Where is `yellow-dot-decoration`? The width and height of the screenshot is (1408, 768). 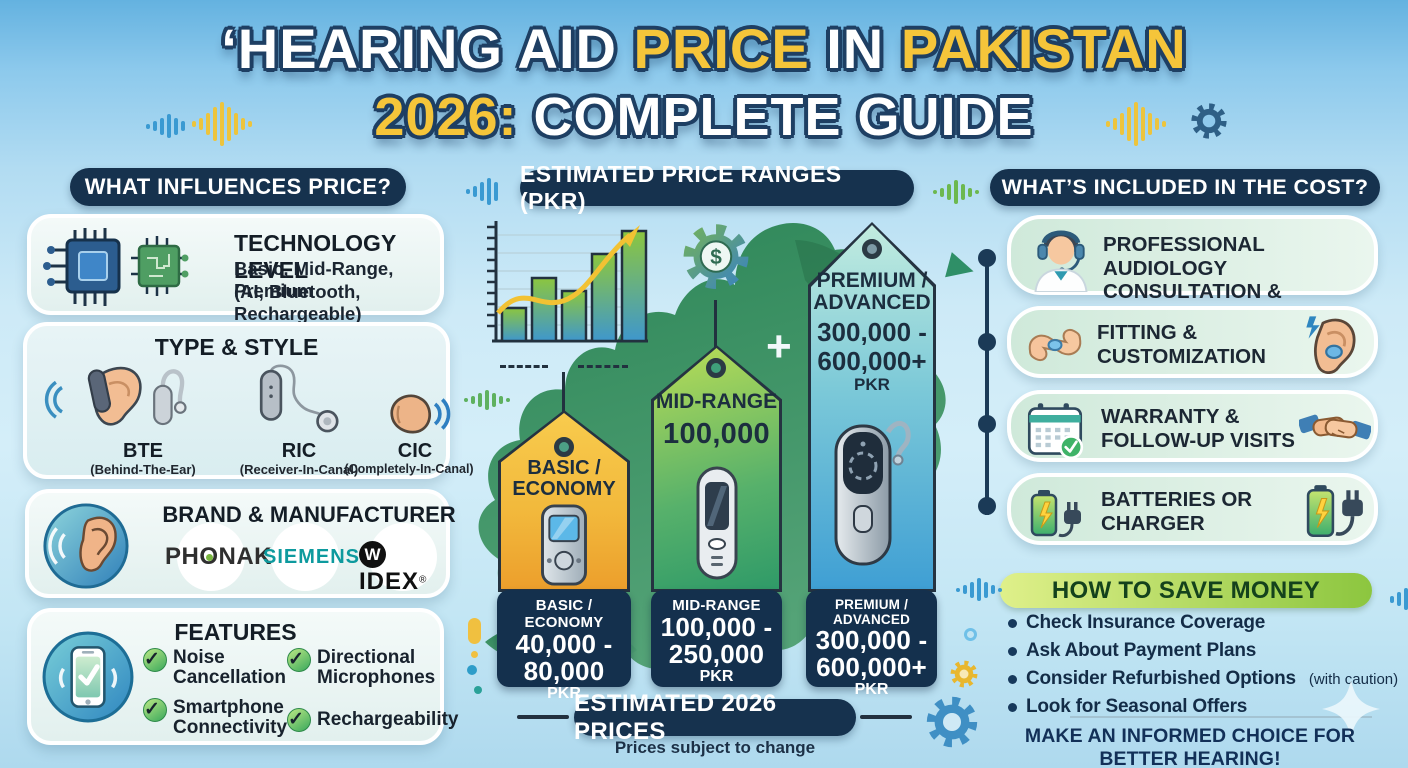
yellow-dot-decoration is located at coordinates (474, 654).